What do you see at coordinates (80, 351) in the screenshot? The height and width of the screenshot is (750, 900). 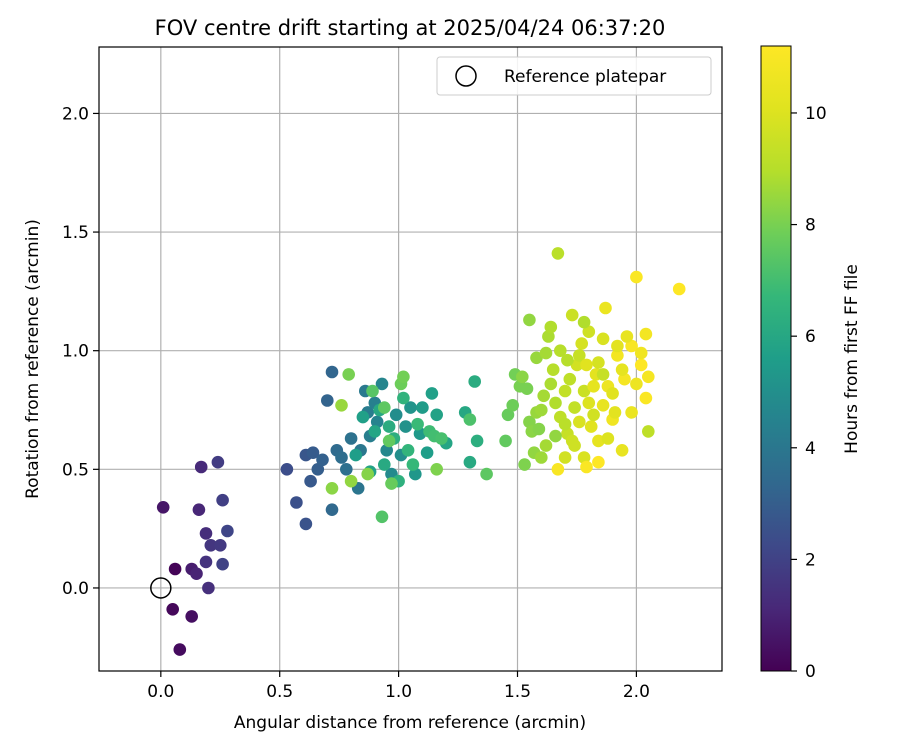 I see `y-axis: 0.0 0.5 1.0 1.5 2.0` at bounding box center [80, 351].